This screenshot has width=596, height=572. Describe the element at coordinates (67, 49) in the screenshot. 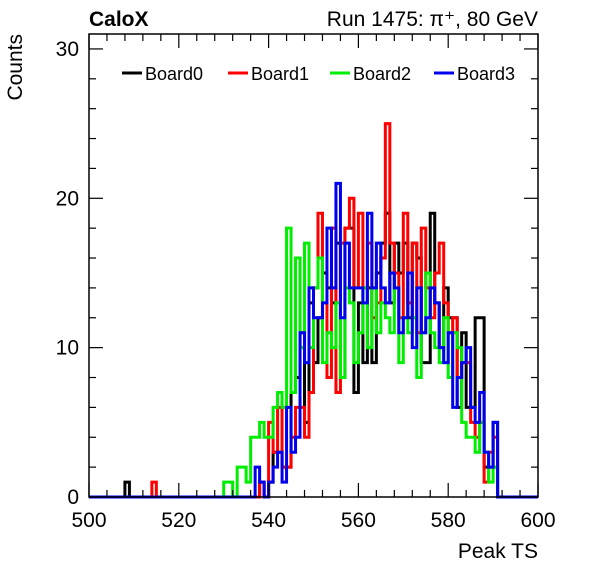

I see `y-tick-label: 30` at that location.